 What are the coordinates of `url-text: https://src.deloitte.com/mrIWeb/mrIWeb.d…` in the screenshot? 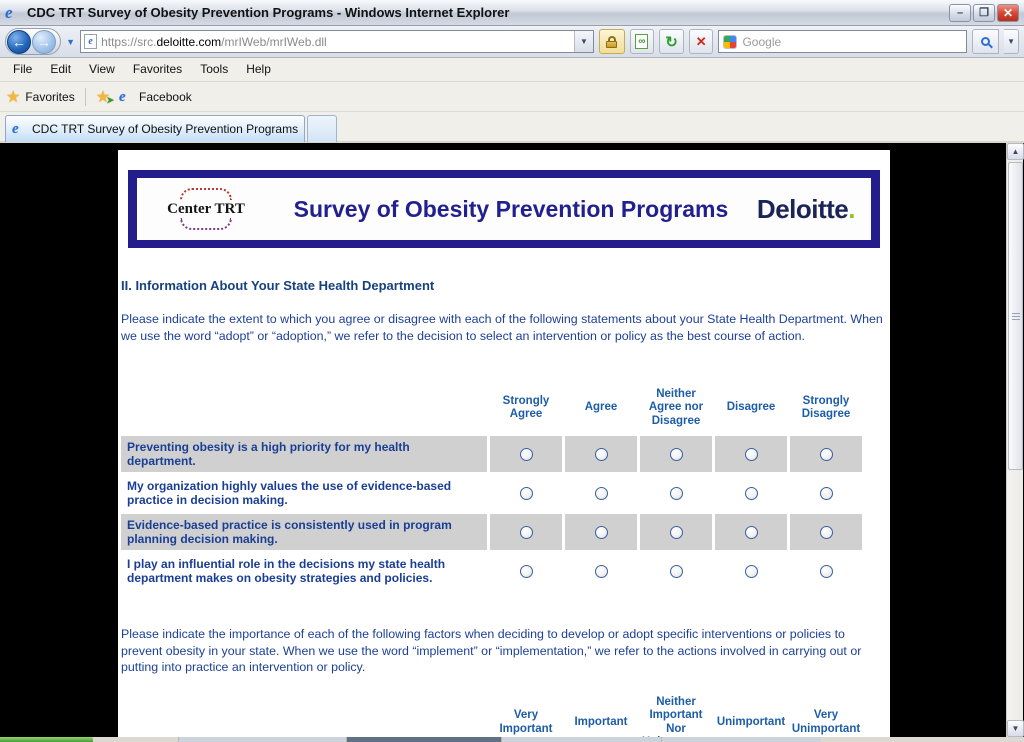 It's located at (337, 42).